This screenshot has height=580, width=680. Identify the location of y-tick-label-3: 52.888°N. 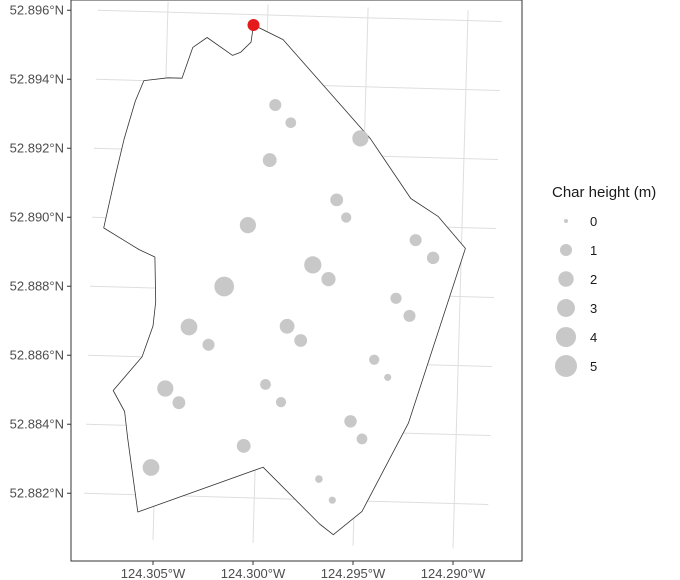
(37, 286).